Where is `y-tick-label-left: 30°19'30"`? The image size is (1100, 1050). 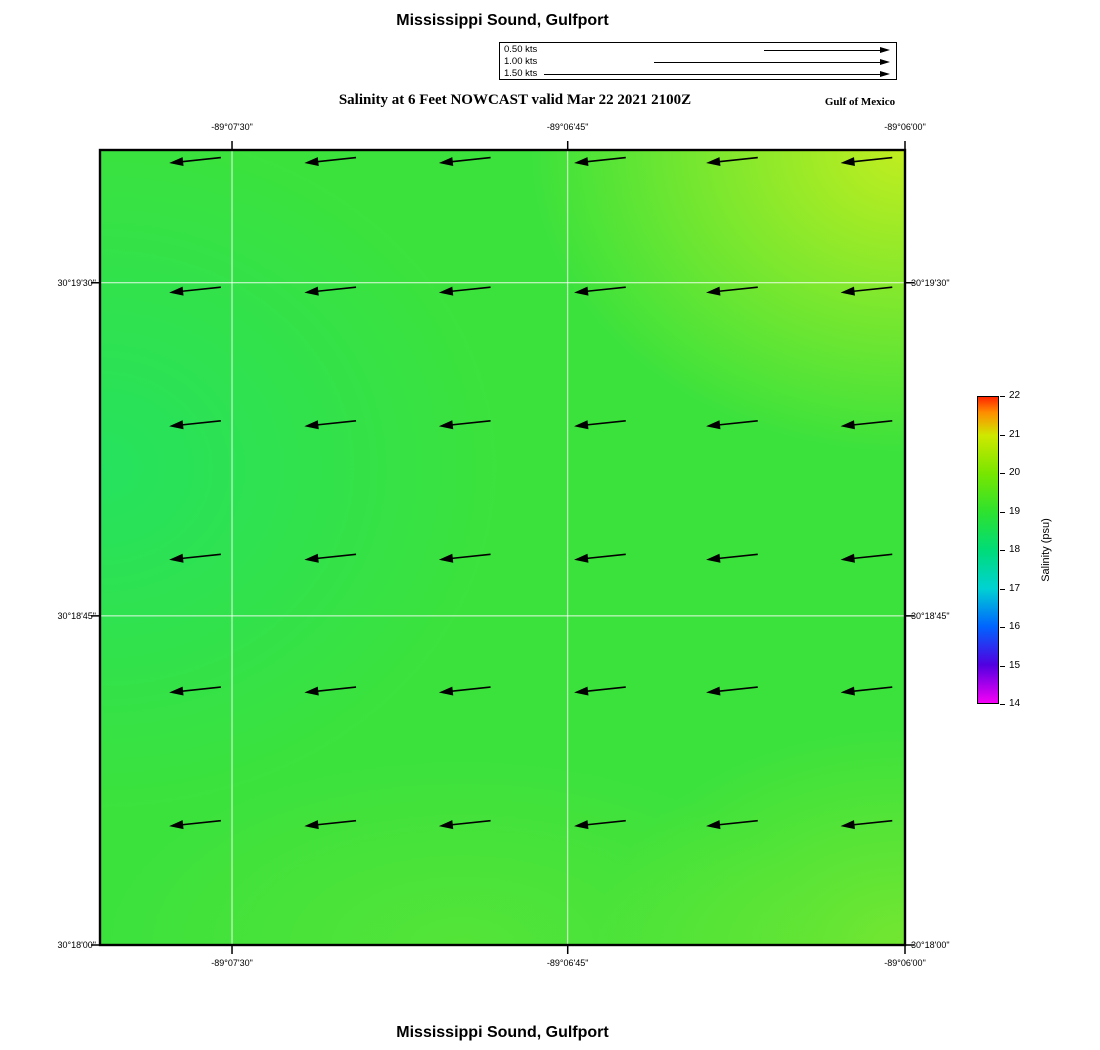 y-tick-label-left: 30°19'30" is located at coordinates (76, 282).